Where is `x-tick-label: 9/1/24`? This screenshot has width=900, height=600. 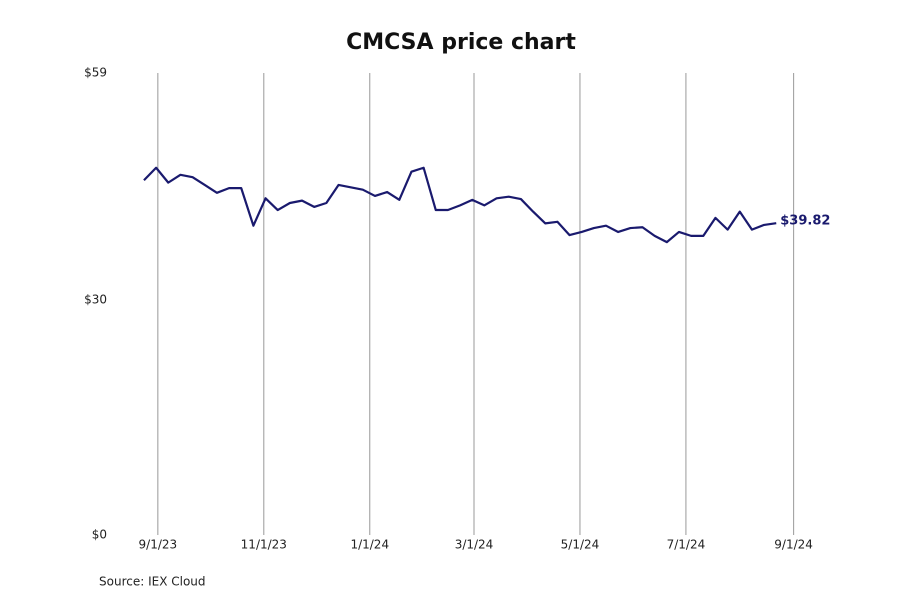
x-tick-label: 9/1/24 is located at coordinates (793, 545).